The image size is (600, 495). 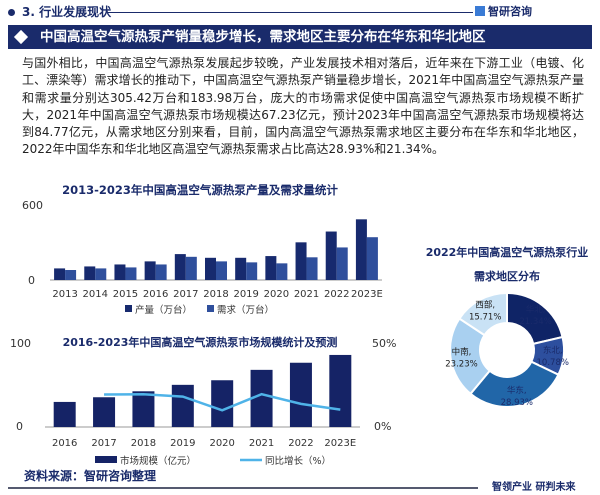 What do you see at coordinates (517, 403) in the screenshot?
I see `donut-label-value: 28.93%` at bounding box center [517, 403].